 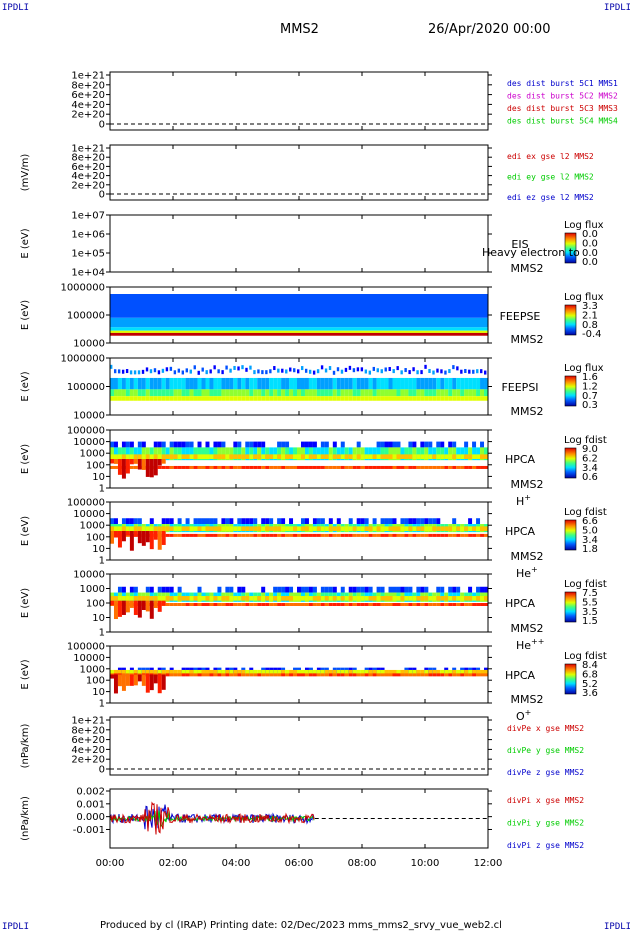 What do you see at coordinates (82, 359) in the screenshot?
I see `y-tick-label: 1000000` at bounding box center [82, 359].